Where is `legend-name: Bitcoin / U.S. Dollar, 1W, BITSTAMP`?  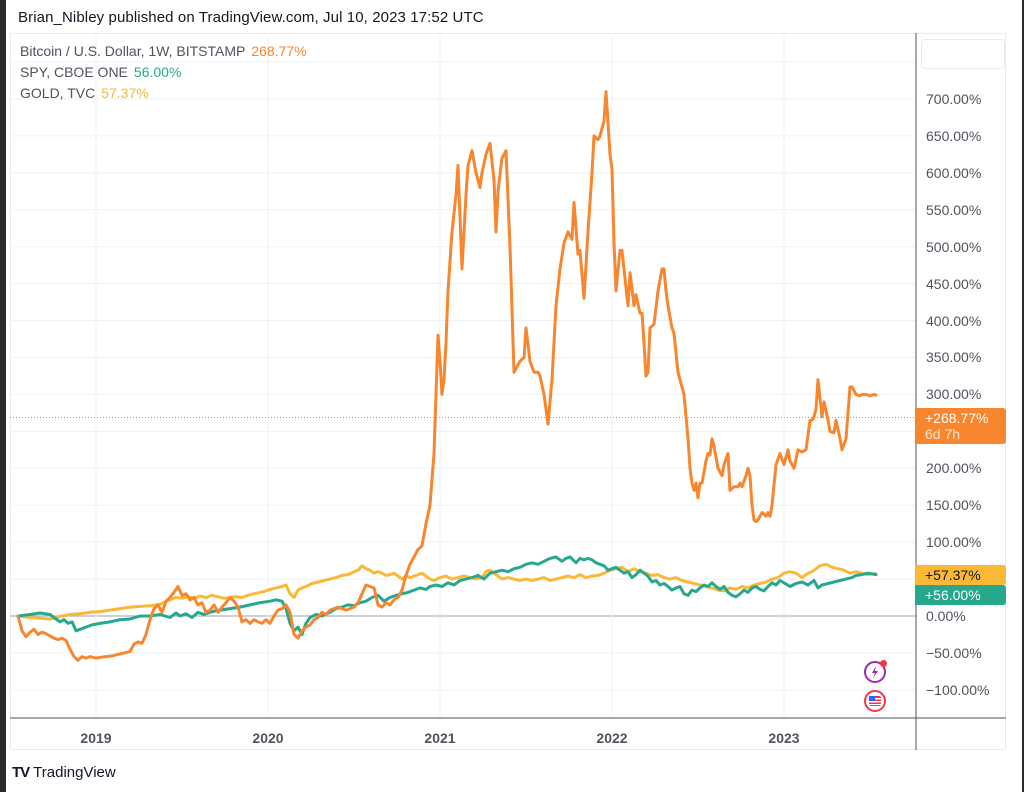 legend-name: Bitcoin / U.S. Dollar, 1W, BITSTAMP is located at coordinates (133, 51).